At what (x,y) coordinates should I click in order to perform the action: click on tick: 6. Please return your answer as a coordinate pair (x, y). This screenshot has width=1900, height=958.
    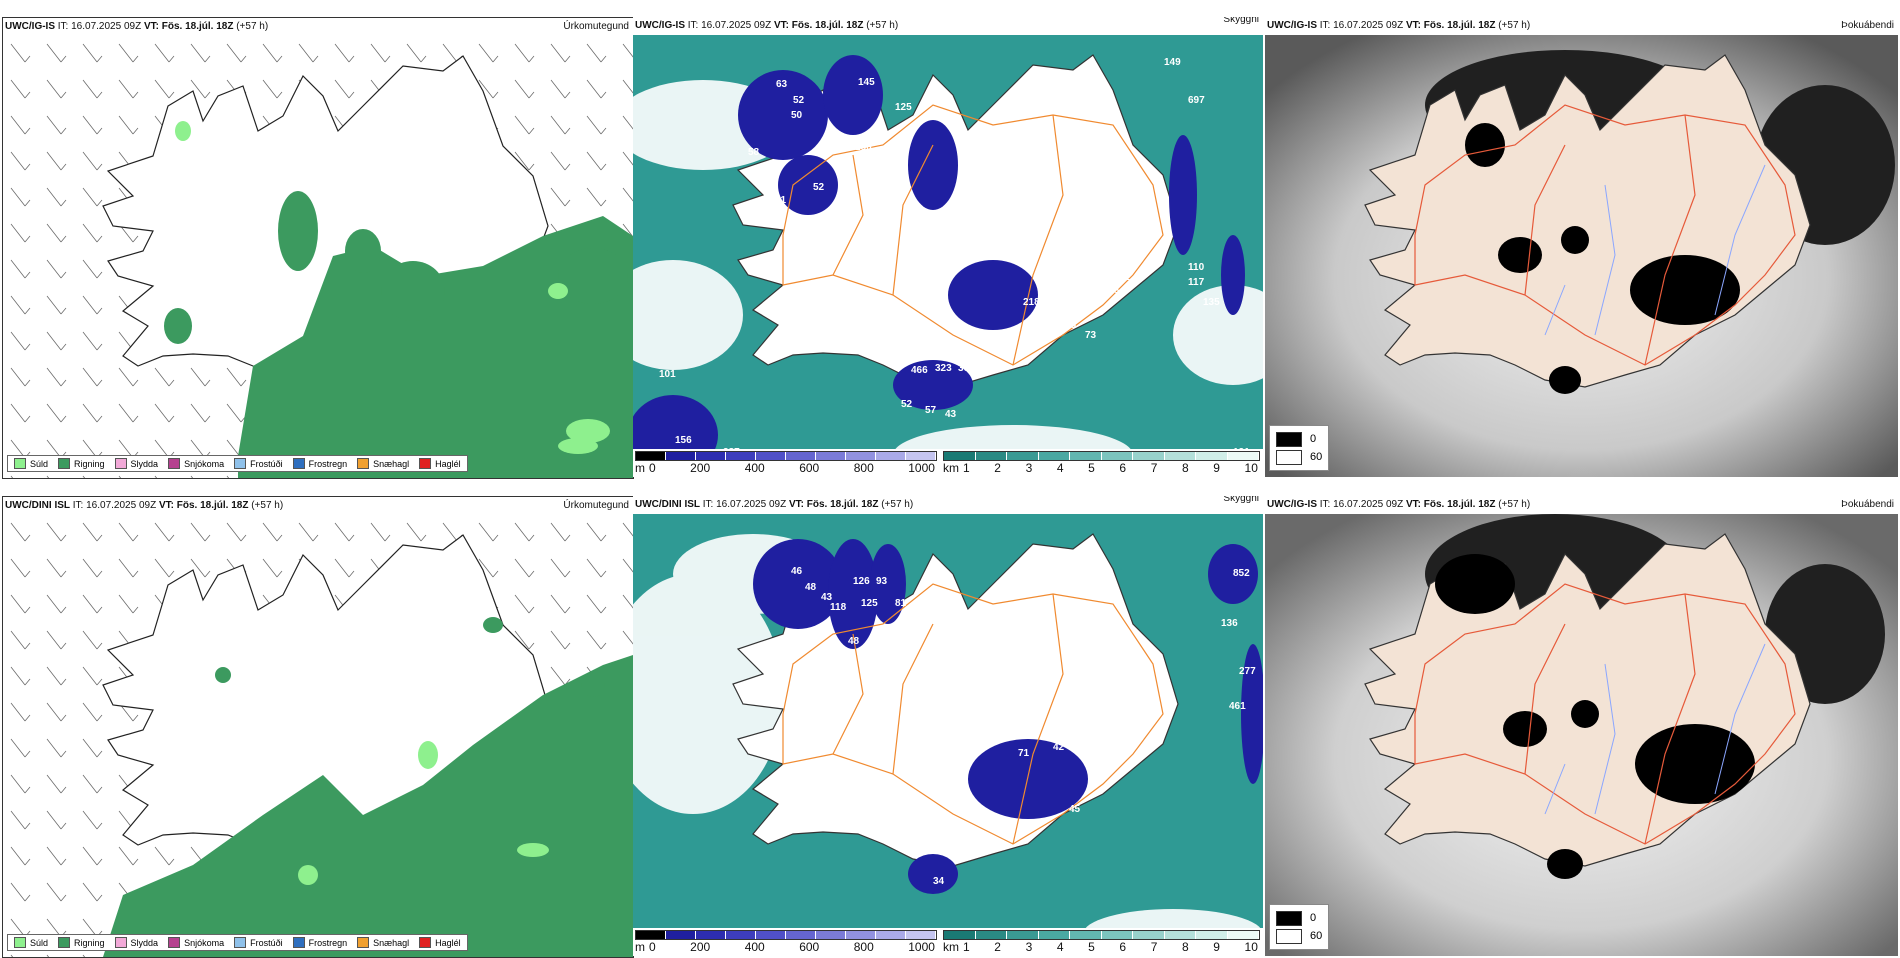
    Looking at the image, I should click on (1123, 947).